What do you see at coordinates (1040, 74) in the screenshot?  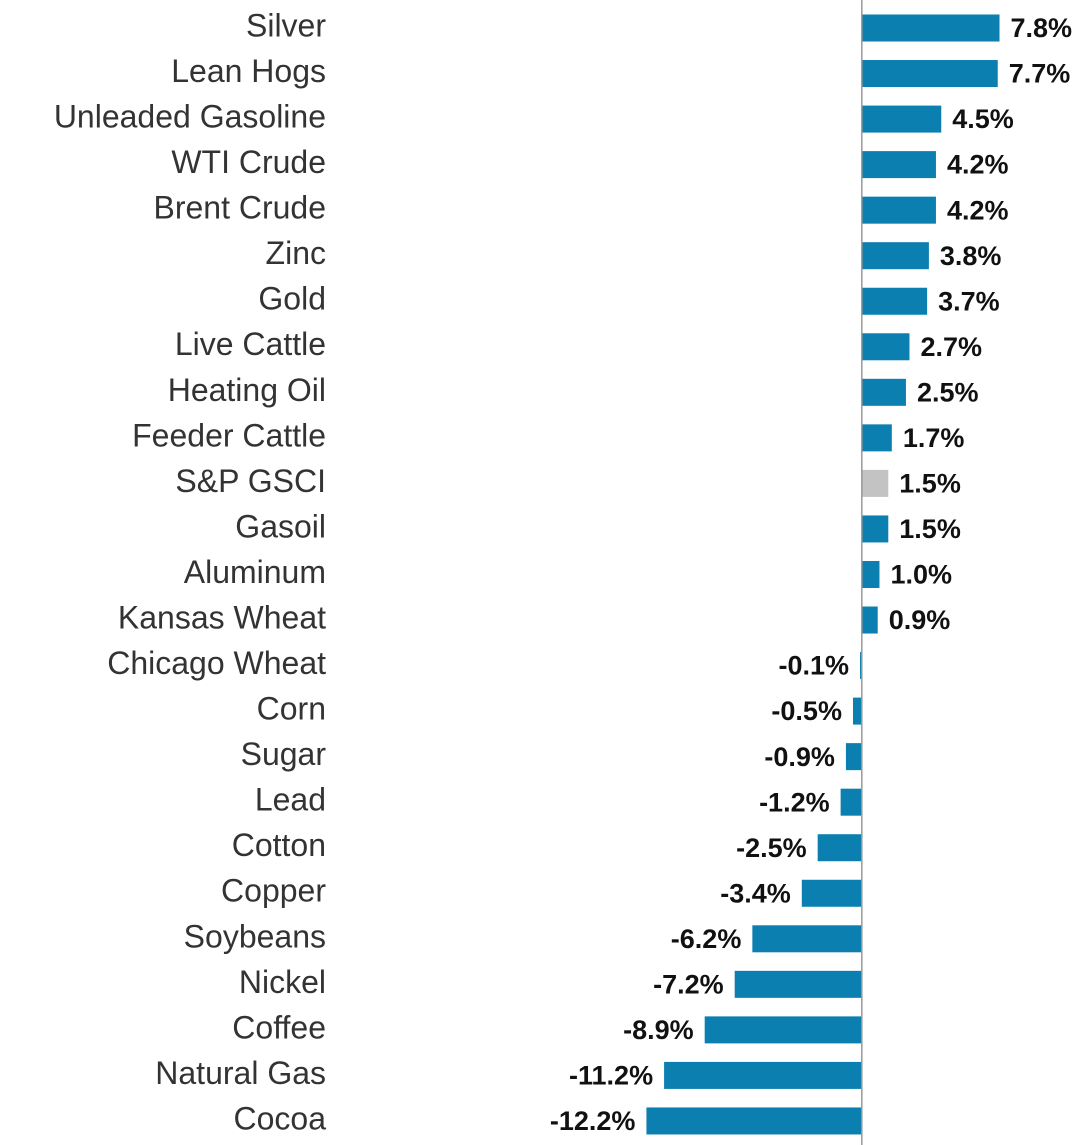 I see `value-label: 7.7%` at bounding box center [1040, 74].